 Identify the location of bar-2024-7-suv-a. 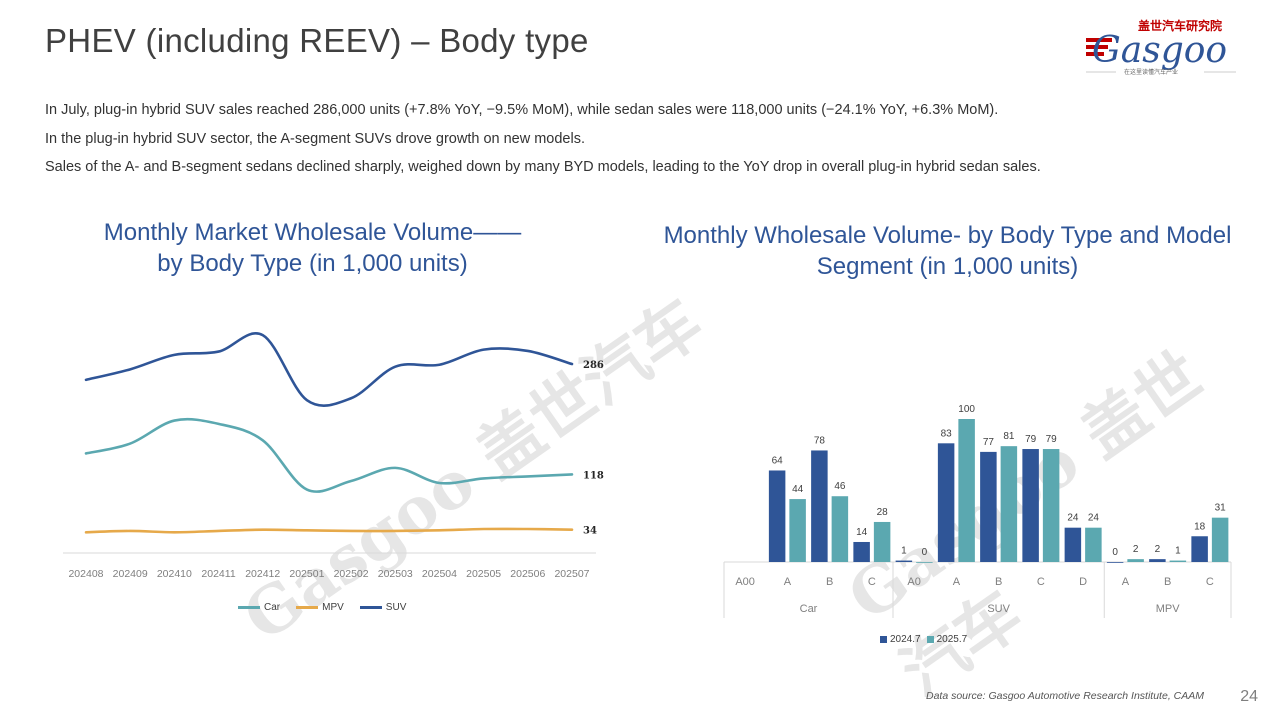
(946, 502).